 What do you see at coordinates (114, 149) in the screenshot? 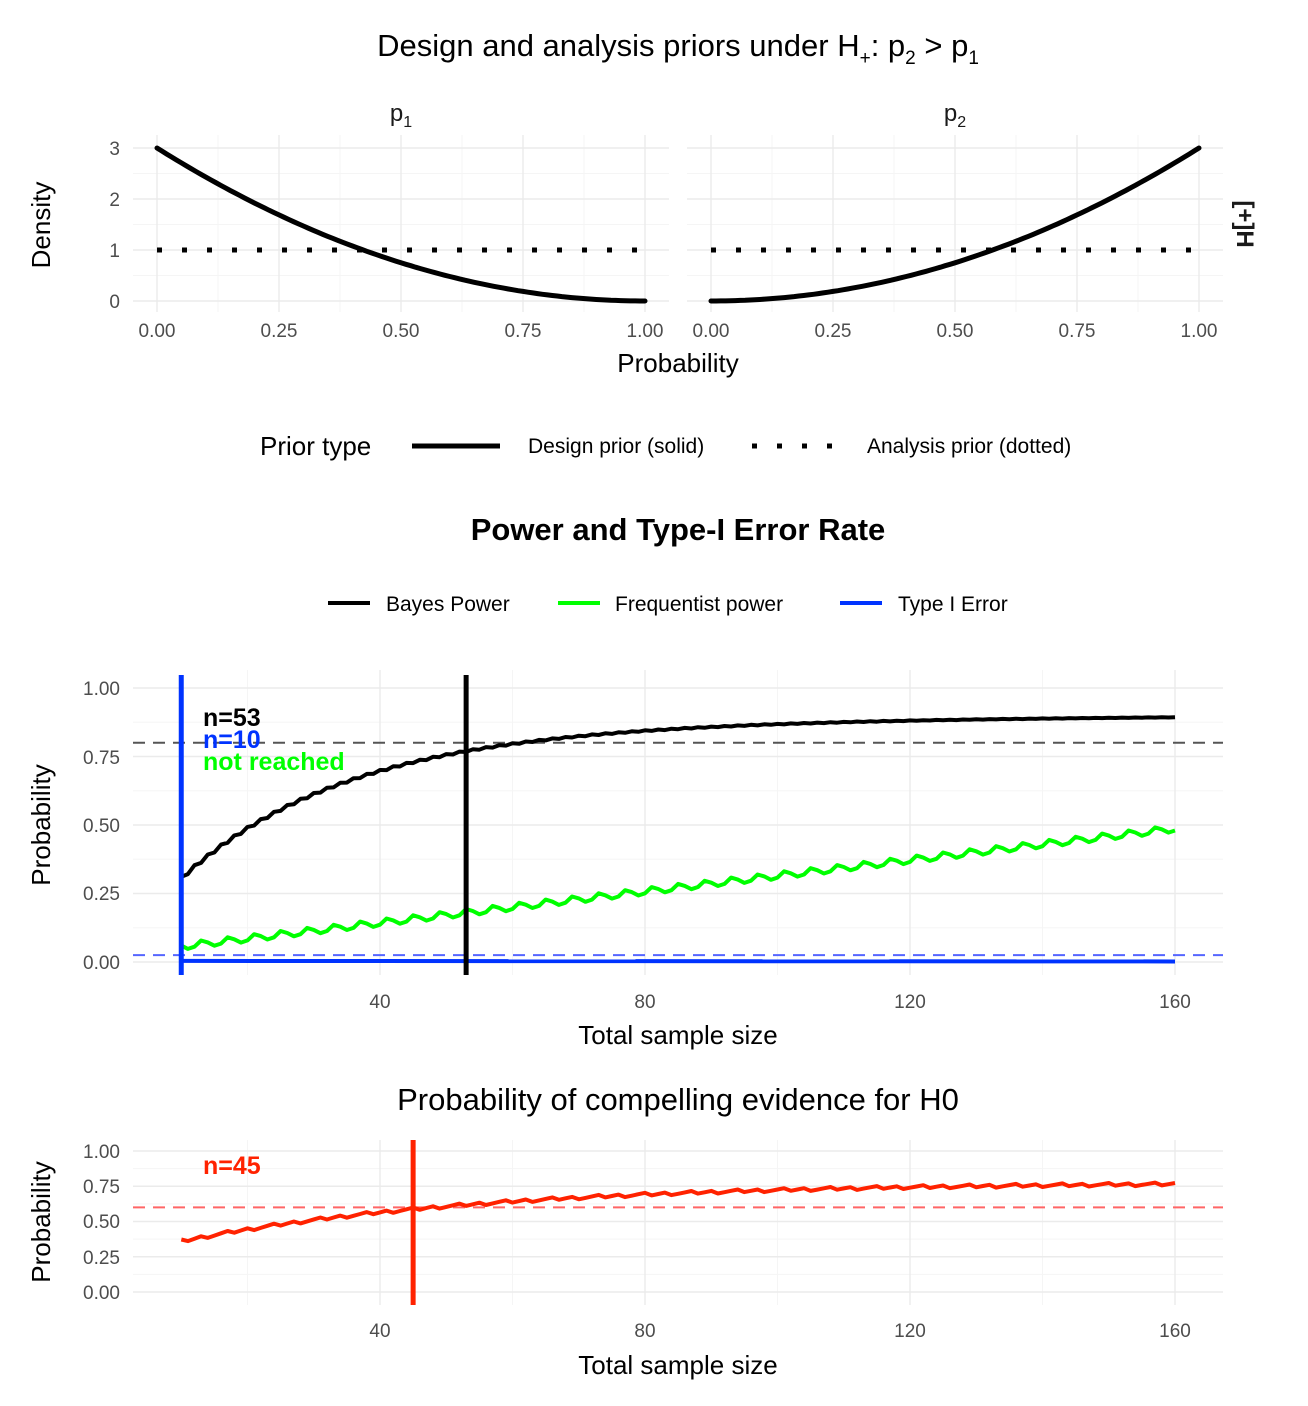
I see `y-tick-label: 3` at bounding box center [114, 149].